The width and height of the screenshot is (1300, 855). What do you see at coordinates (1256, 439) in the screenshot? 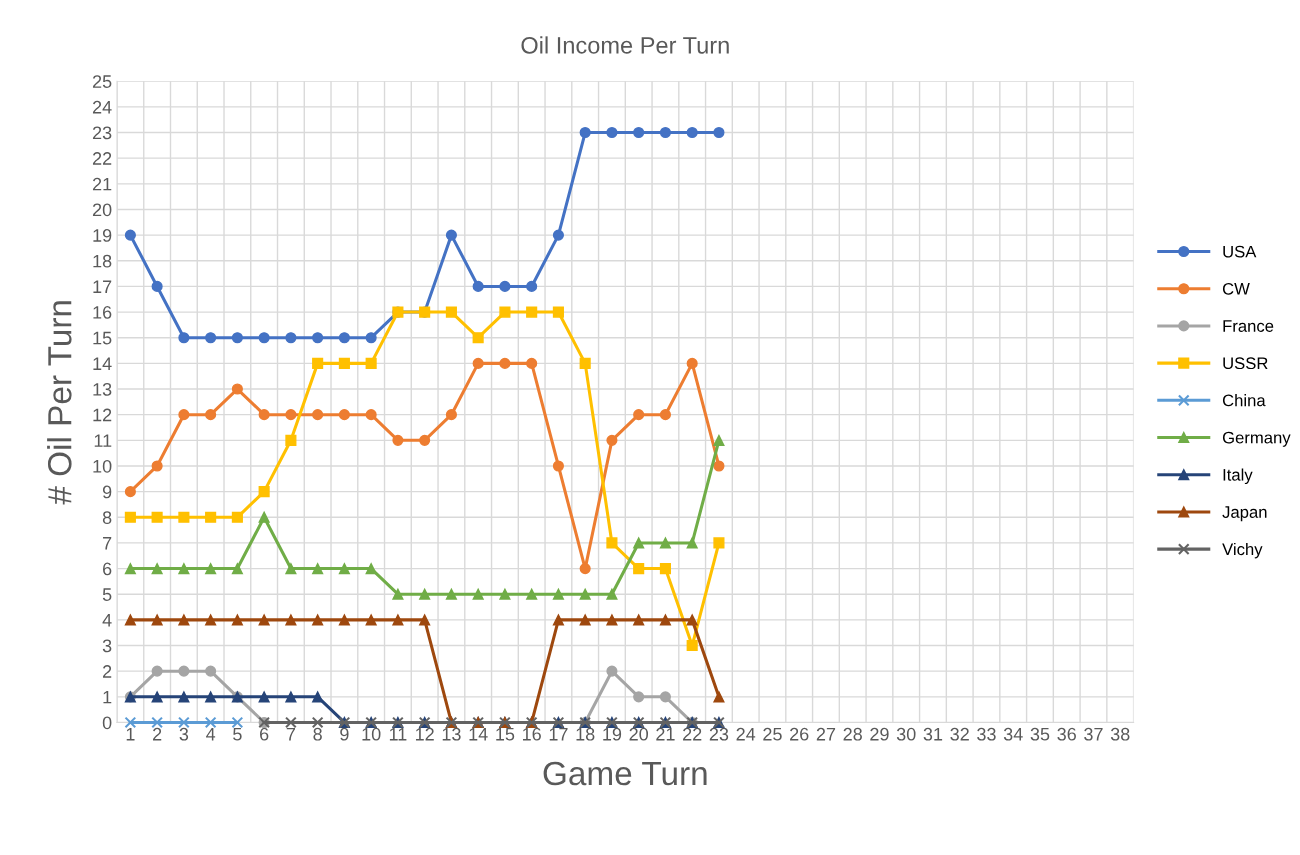
I see `legend-label: Germany` at bounding box center [1256, 439].